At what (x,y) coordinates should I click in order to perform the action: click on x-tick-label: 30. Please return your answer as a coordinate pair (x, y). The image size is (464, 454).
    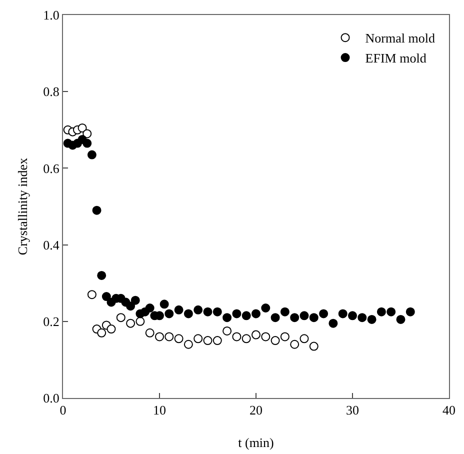
    Looking at the image, I should click on (352, 410).